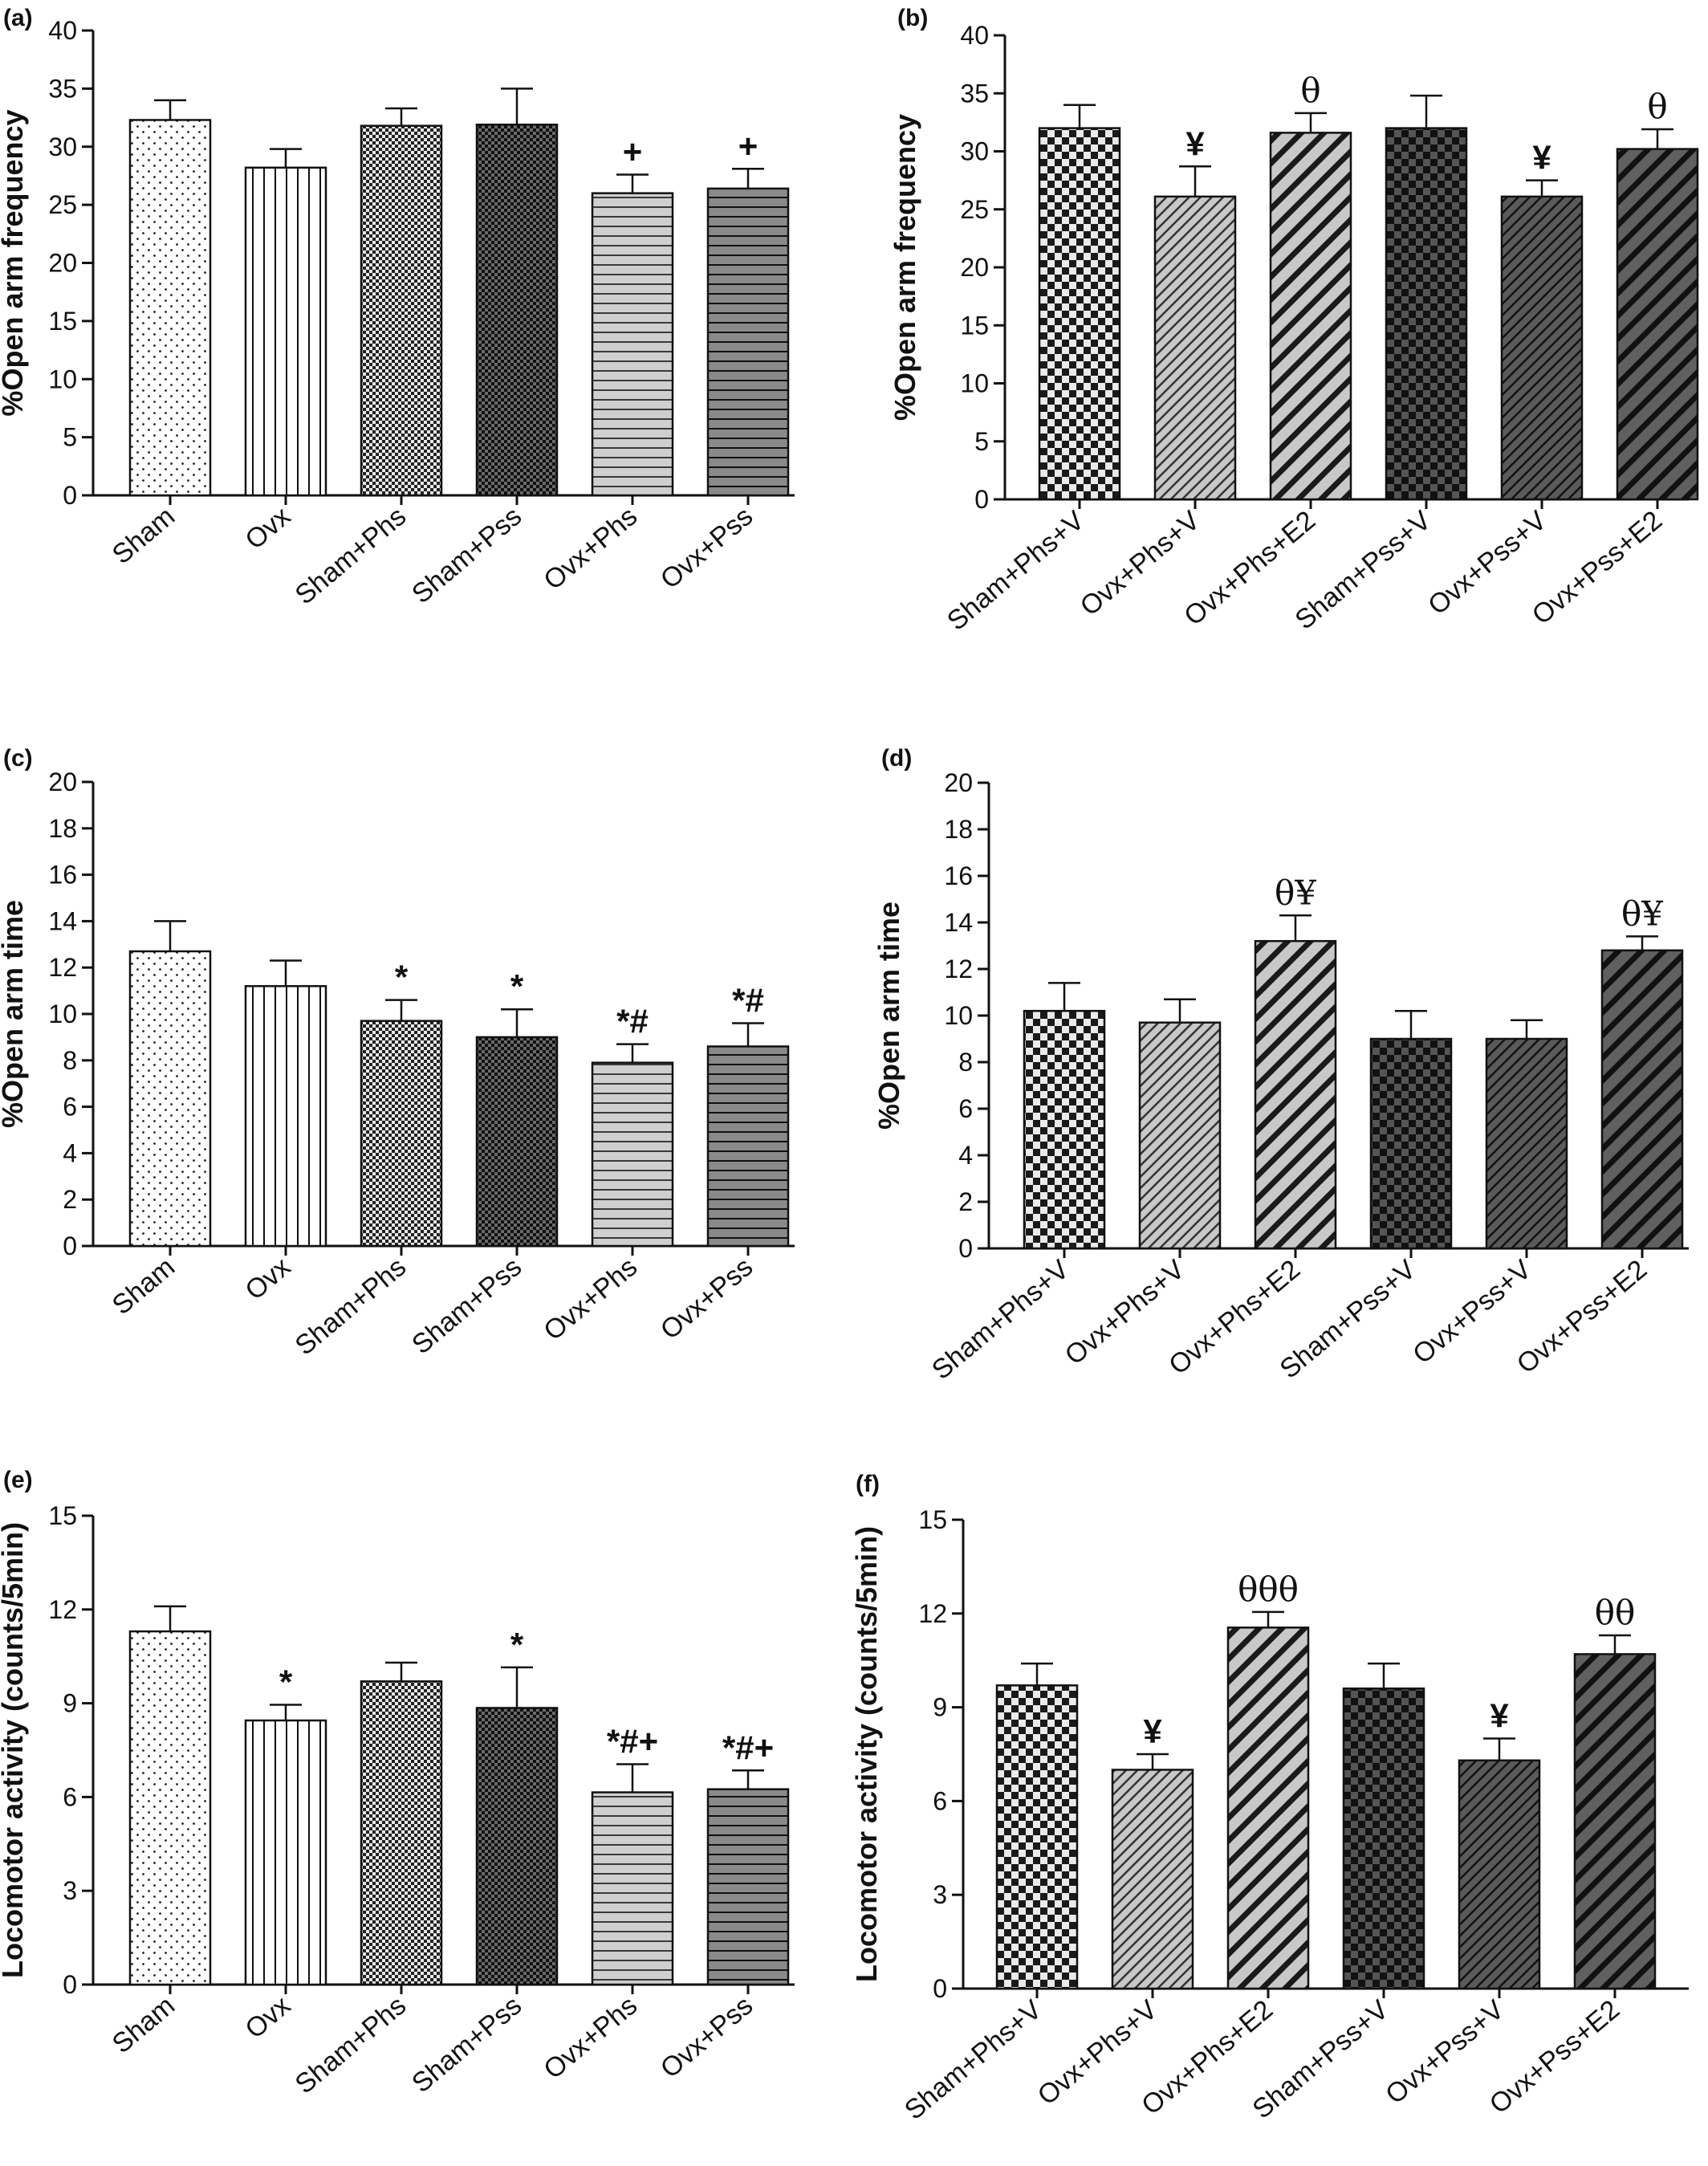 The height and width of the screenshot is (2166, 1708). What do you see at coordinates (18, 18) in the screenshot?
I see `panel-label: (a)` at bounding box center [18, 18].